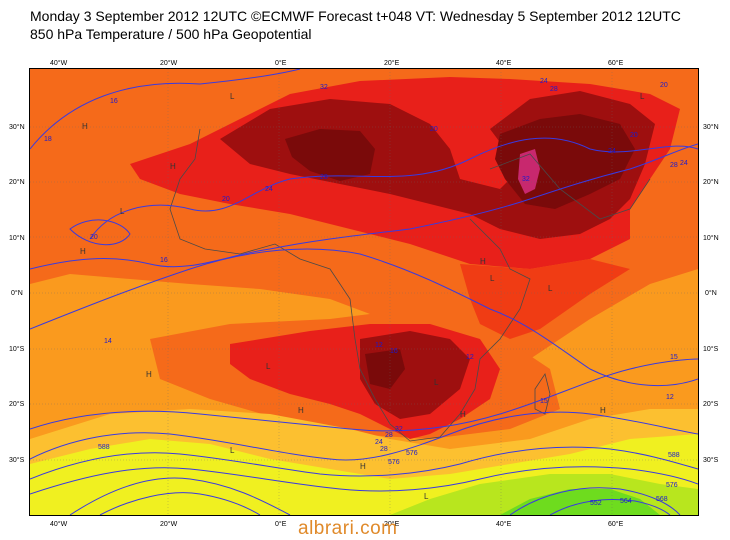  Describe the element at coordinates (711, 127) in the screenshot. I see `lat-label-30n-right: 30°N` at that location.